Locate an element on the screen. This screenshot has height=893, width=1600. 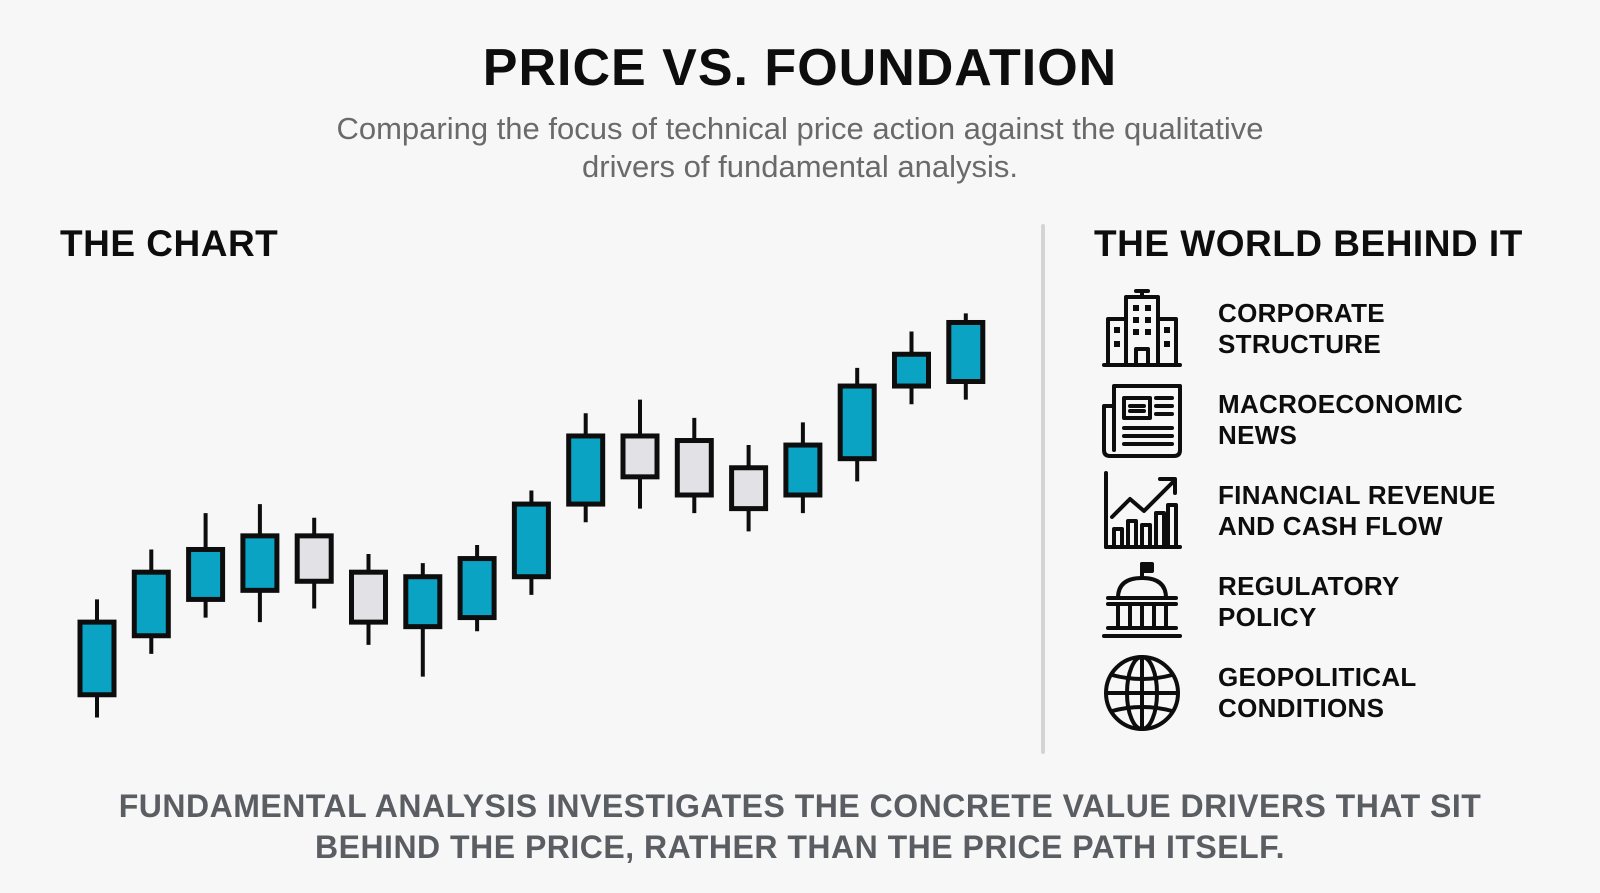
driver-regulatory-policy: REGULATORY POLICY is located at coordinates (1340, 602).